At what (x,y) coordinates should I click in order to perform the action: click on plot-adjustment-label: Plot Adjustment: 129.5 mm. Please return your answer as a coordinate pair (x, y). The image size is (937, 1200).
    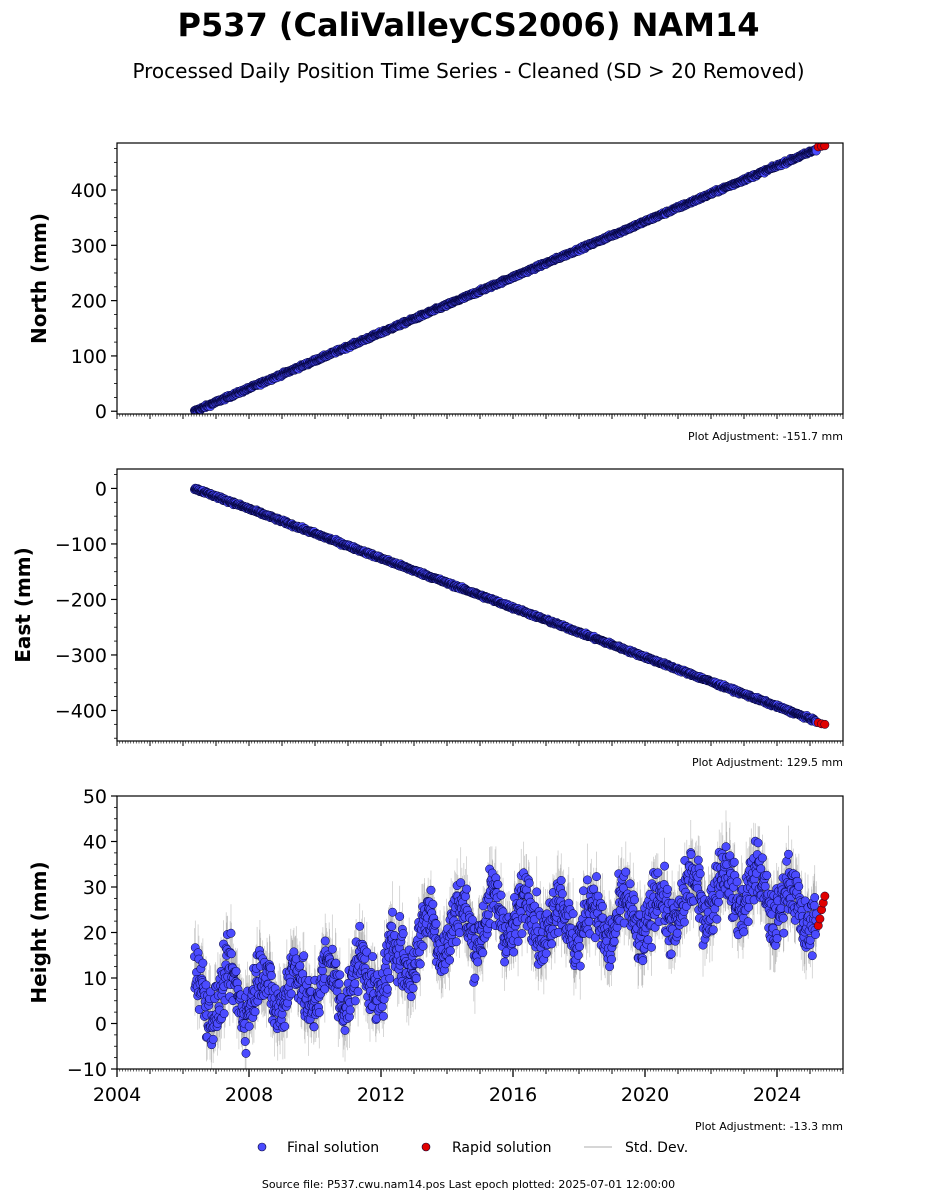
    Looking at the image, I should click on (767, 762).